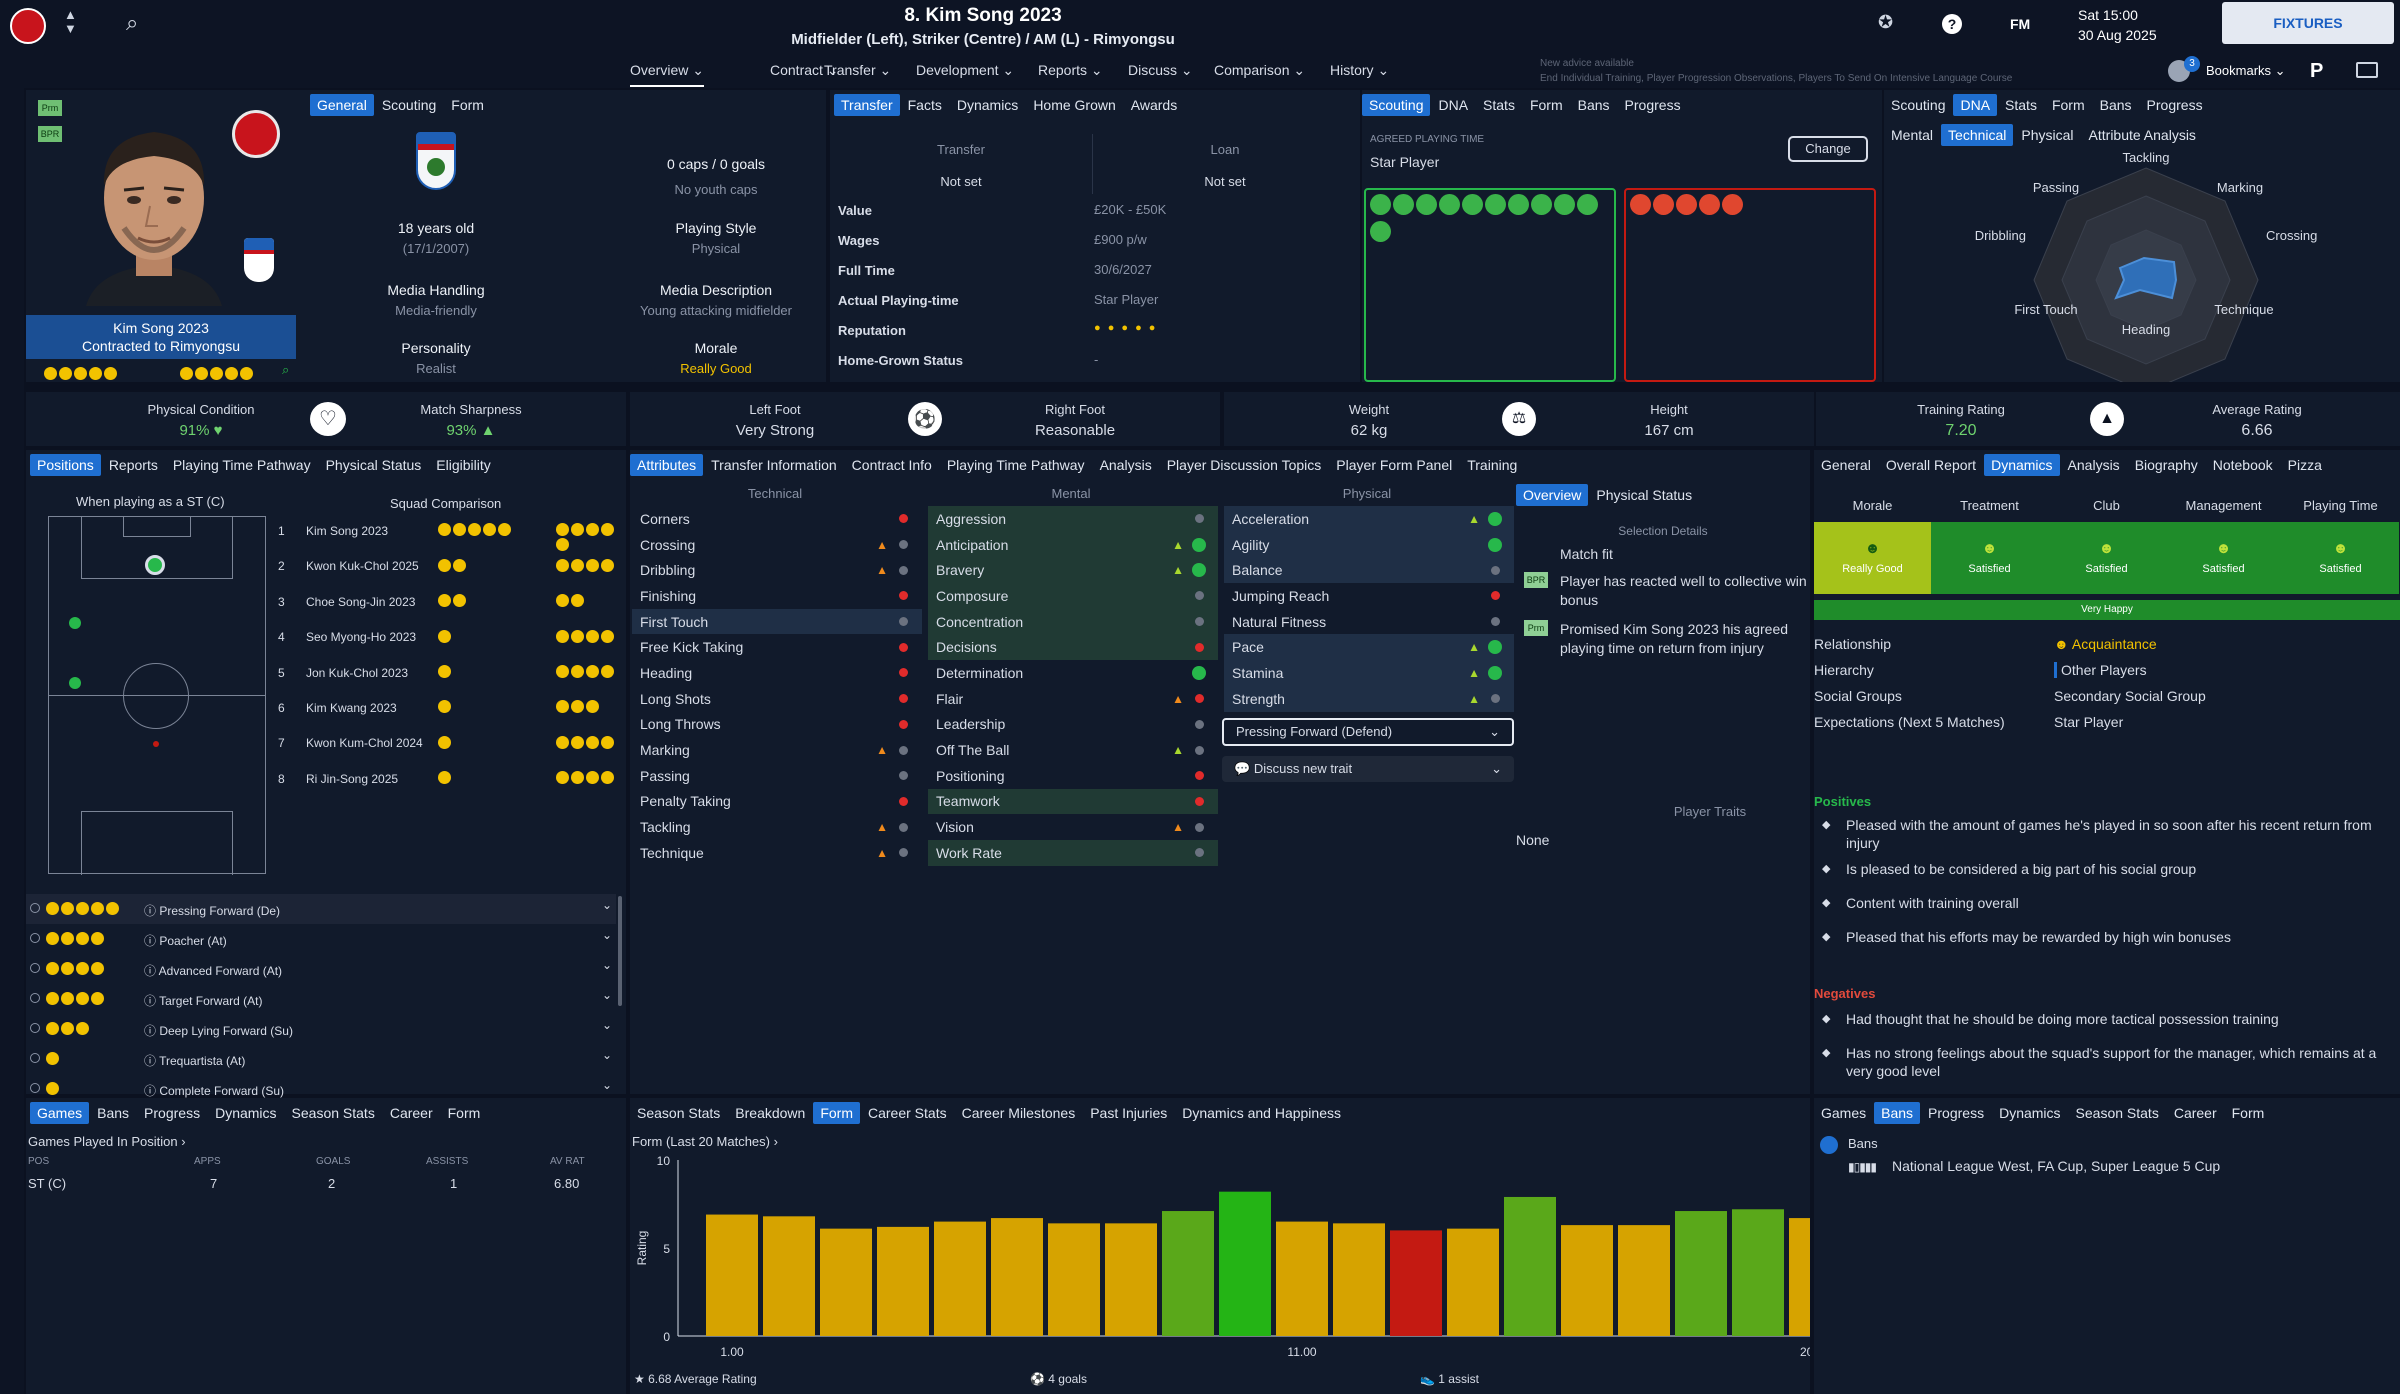 The image size is (2400, 1394). What do you see at coordinates (28, 26) in the screenshot?
I see `club-logo-icon` at bounding box center [28, 26].